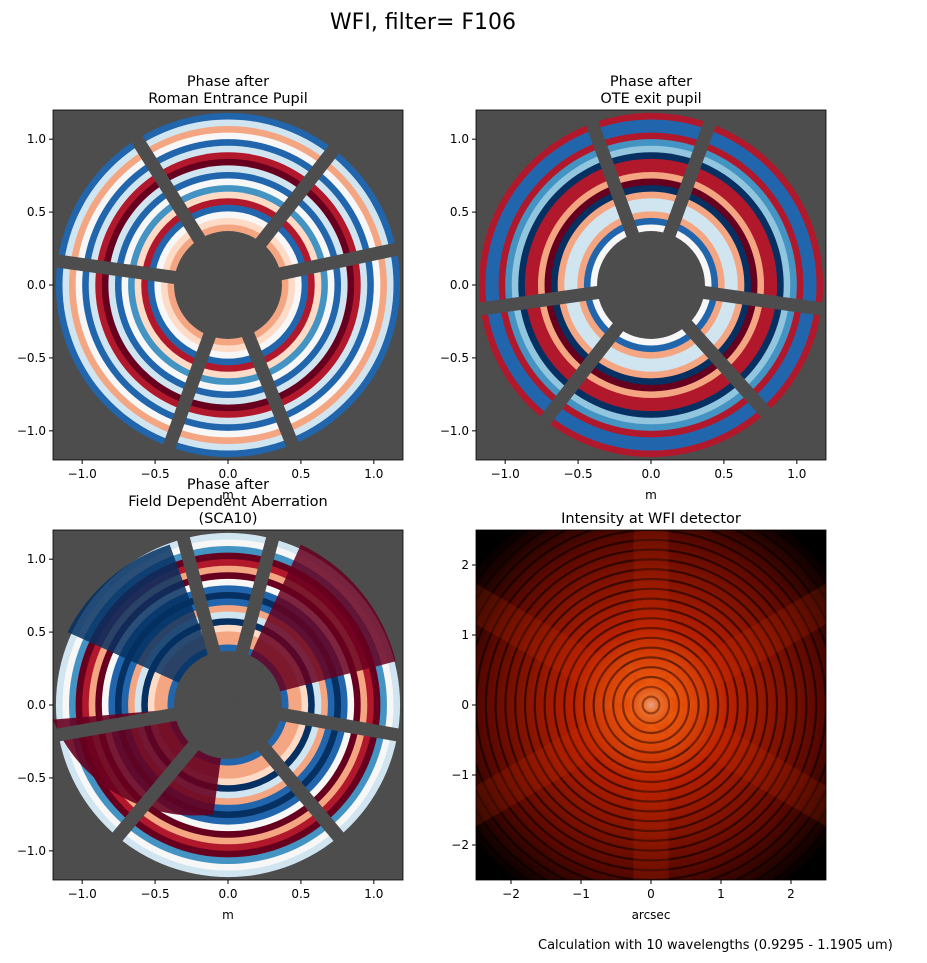  I want to click on psf-spike, so click(651, 705).